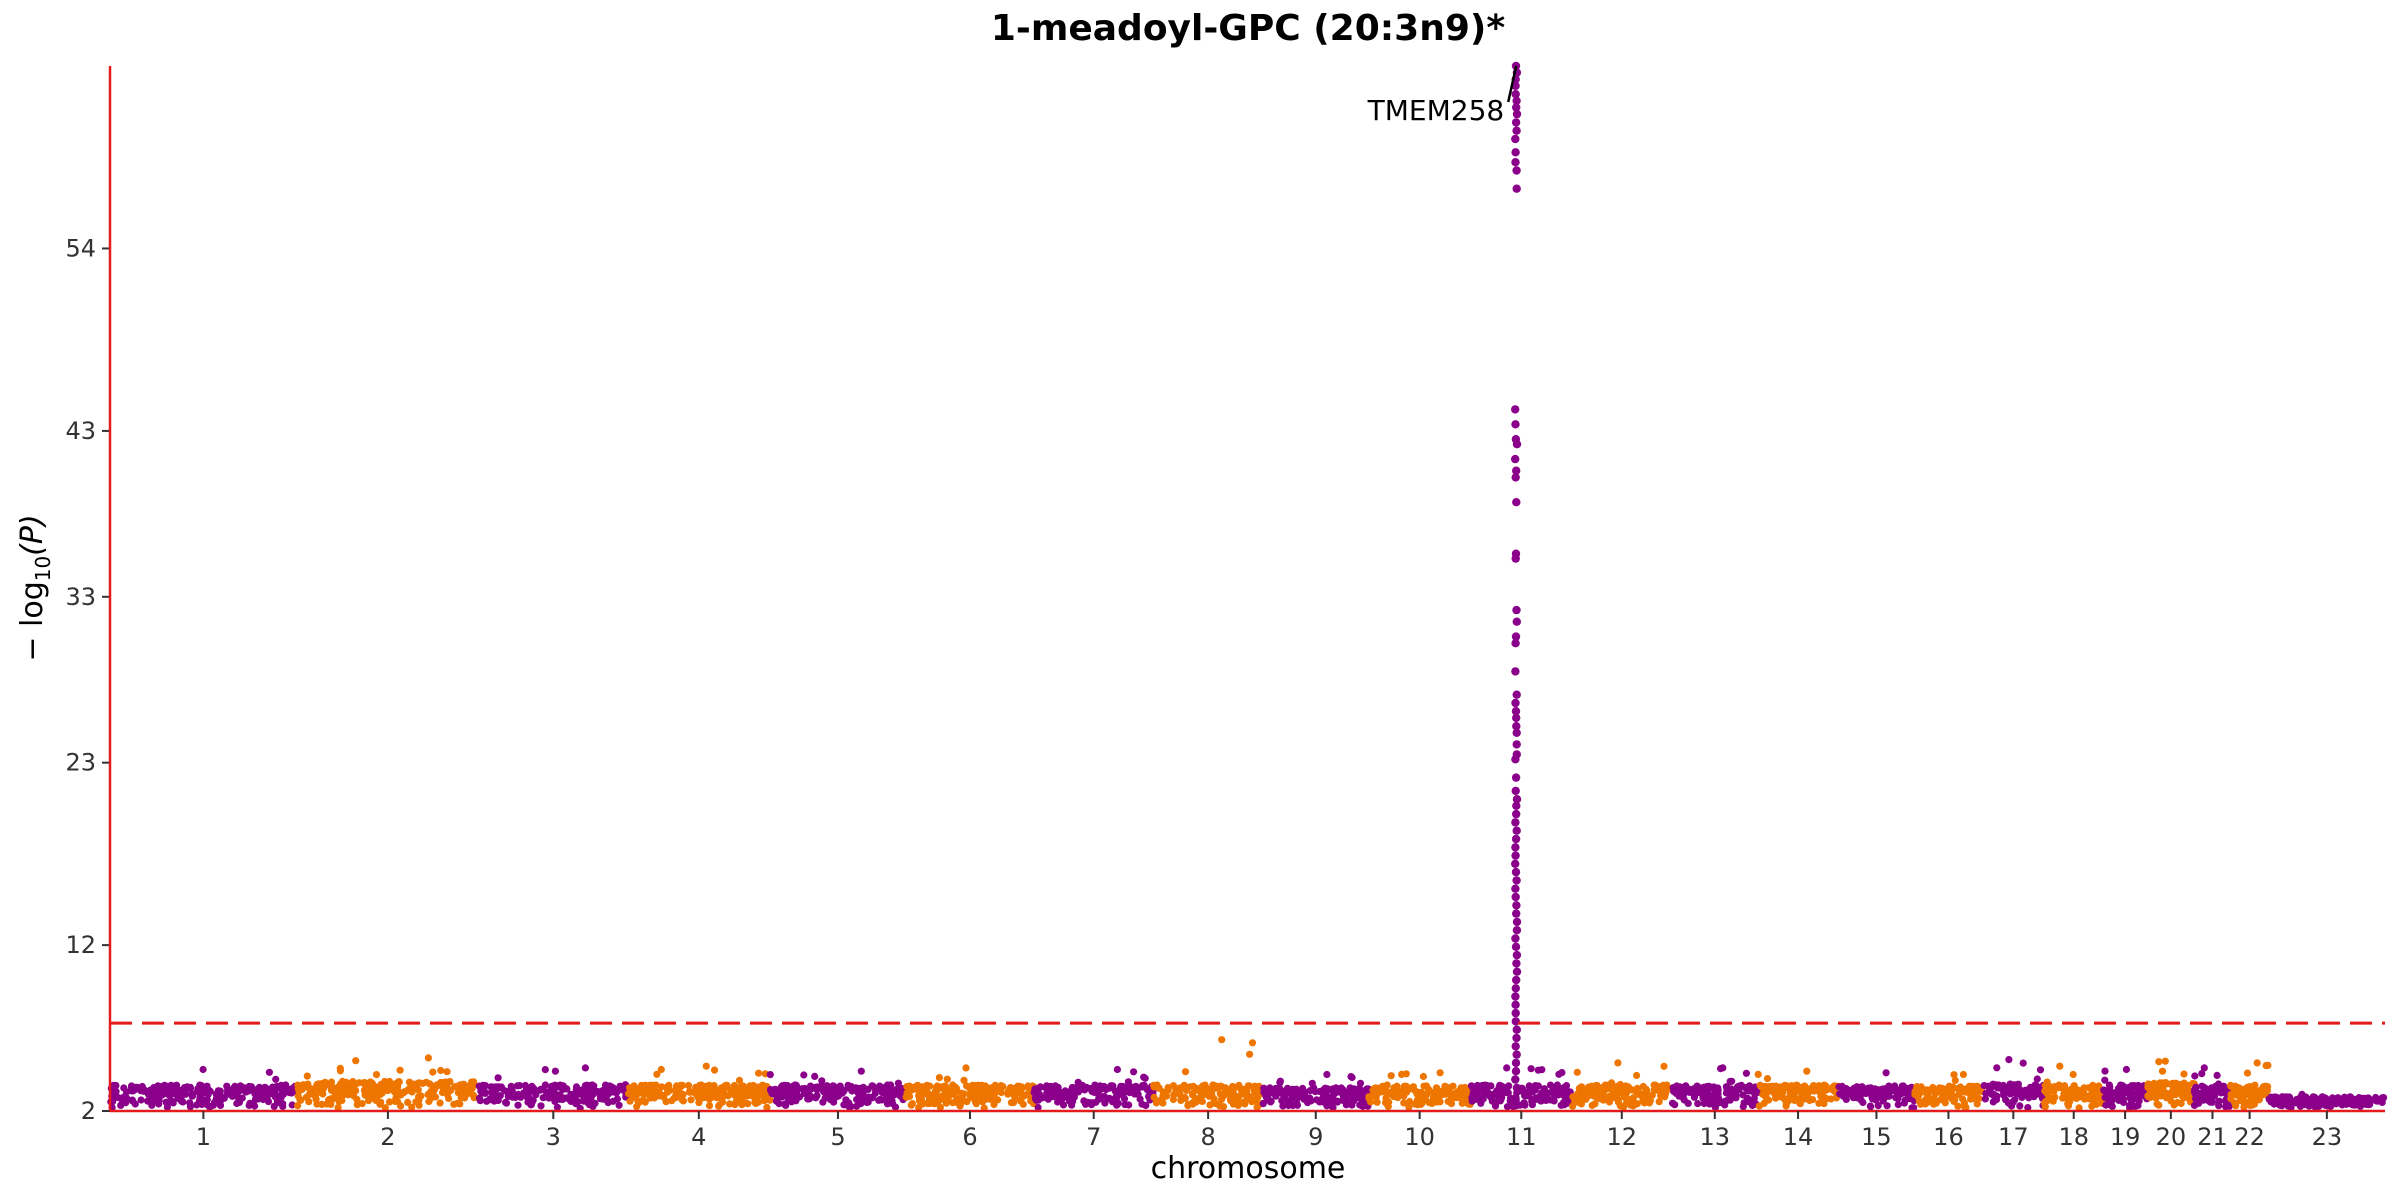 The height and width of the screenshot is (1200, 2400). I want to click on x-tick-label: 8, so click(1207, 1137).